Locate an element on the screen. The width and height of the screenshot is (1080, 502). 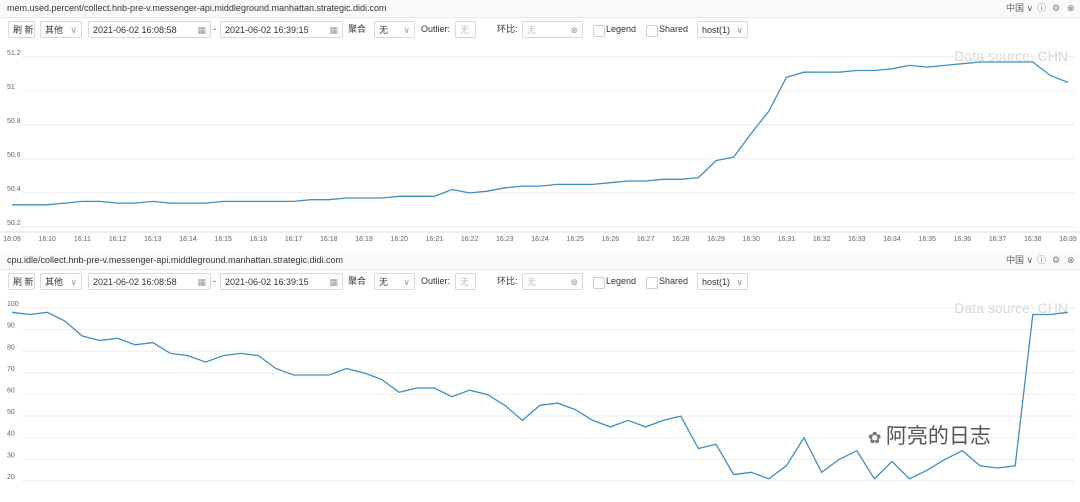
y-tick-label: 40 is located at coordinates (11, 434).